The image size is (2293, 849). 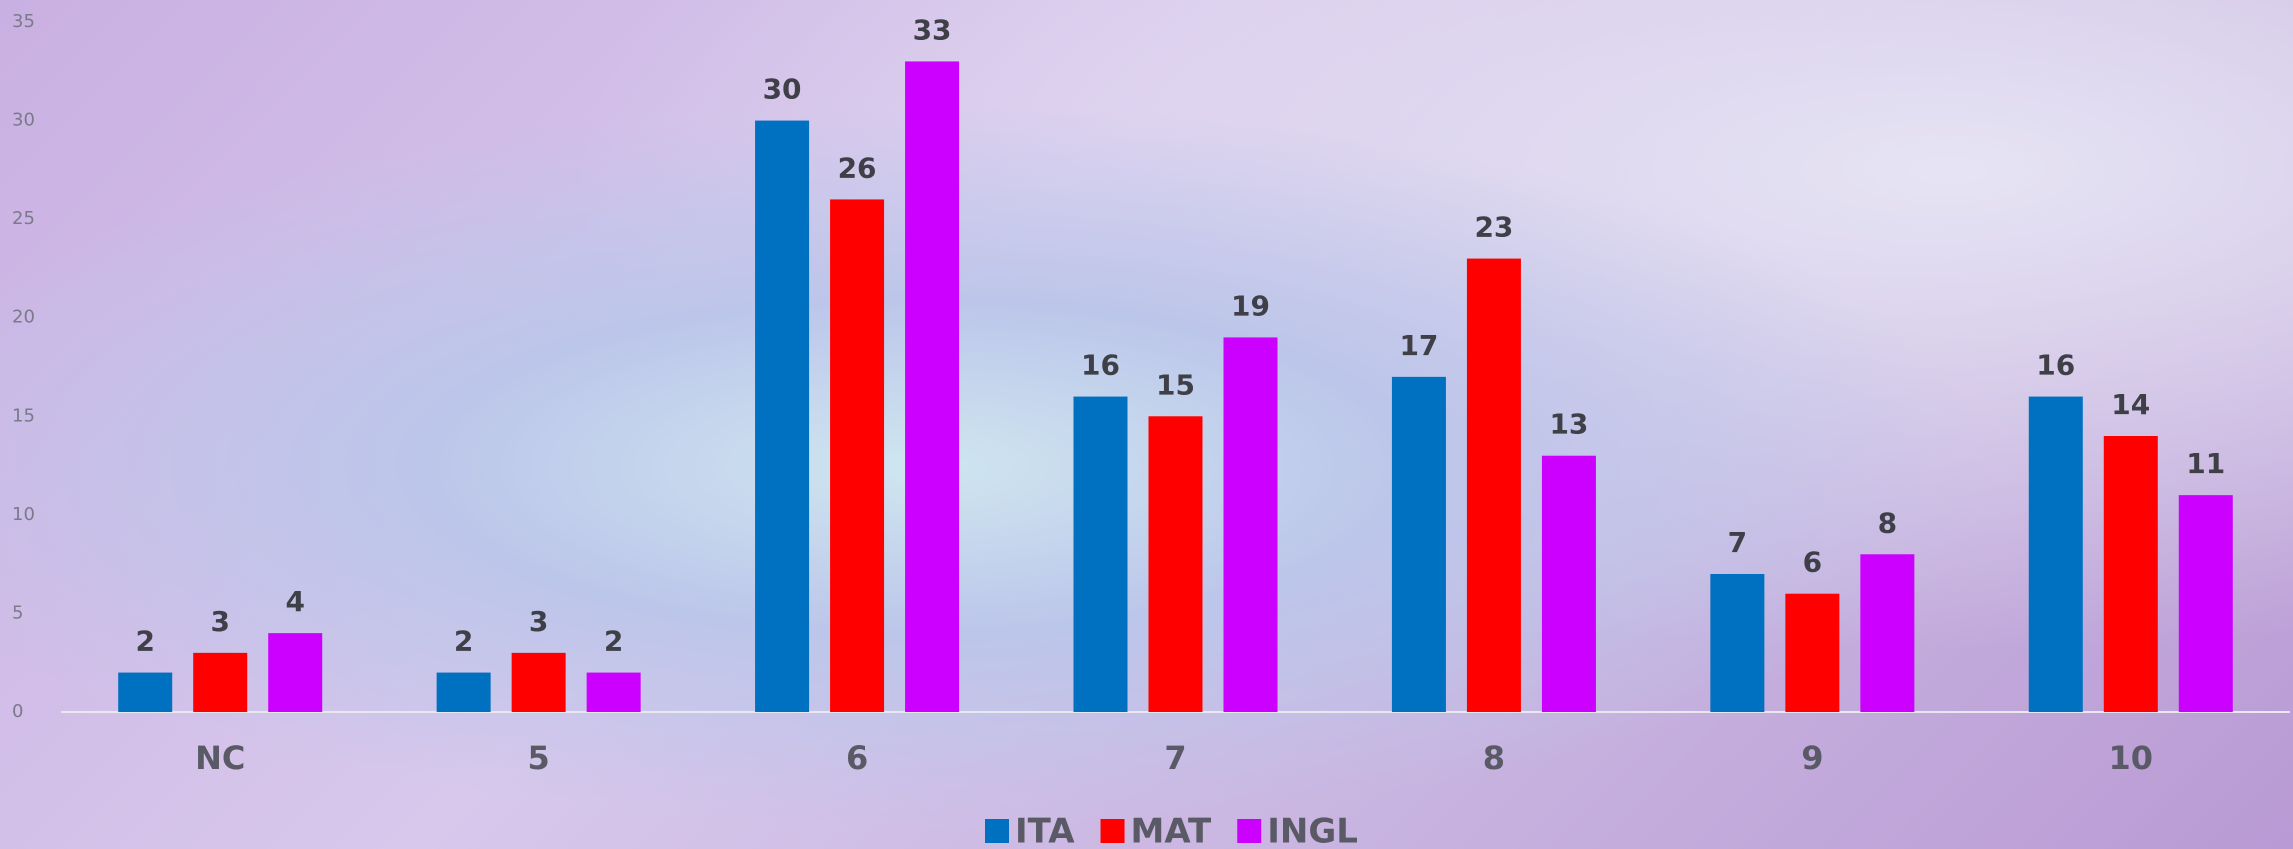 I want to click on value-label: 19, so click(x=1250, y=305).